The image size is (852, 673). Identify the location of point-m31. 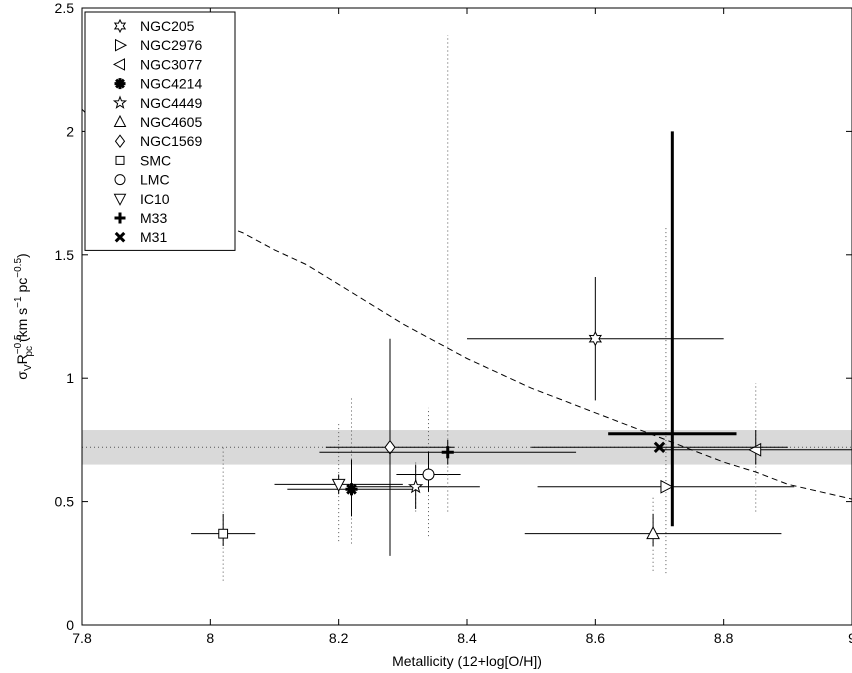
(659, 447).